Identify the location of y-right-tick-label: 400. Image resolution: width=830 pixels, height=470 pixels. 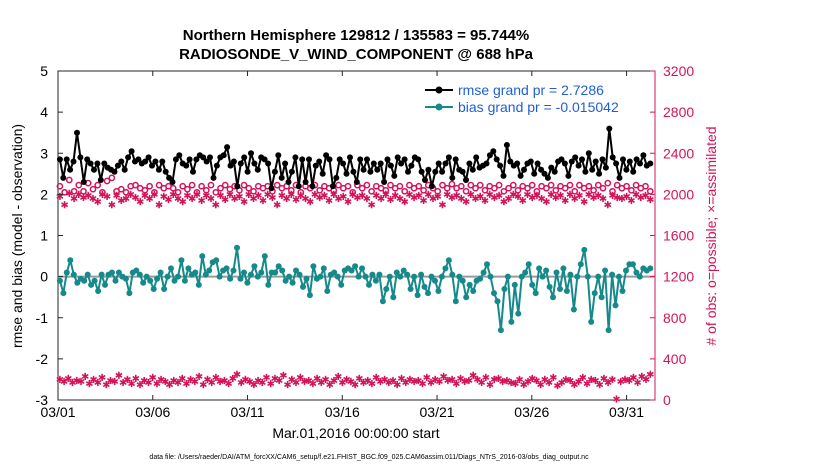
(675, 359).